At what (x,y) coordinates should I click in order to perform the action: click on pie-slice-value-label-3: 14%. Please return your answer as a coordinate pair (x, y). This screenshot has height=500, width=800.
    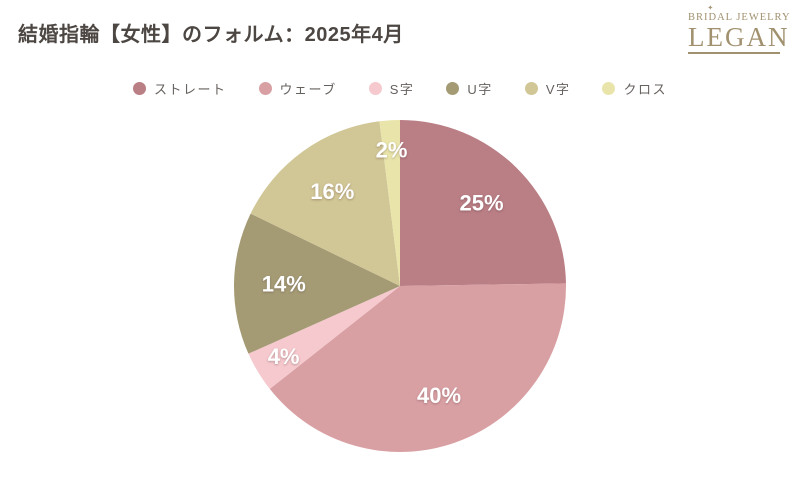
    Looking at the image, I should click on (284, 284).